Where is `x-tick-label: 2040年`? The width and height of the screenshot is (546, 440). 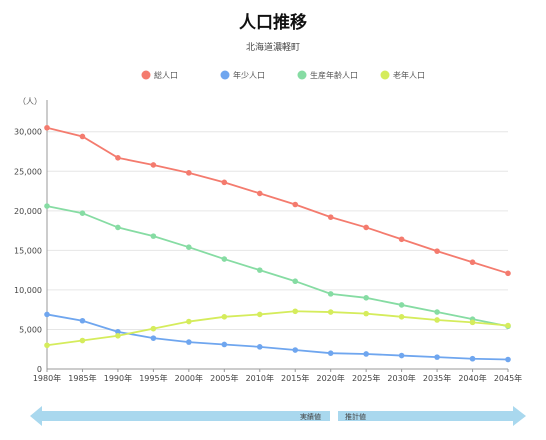
x-tick-label: 2040年 is located at coordinates (472, 378).